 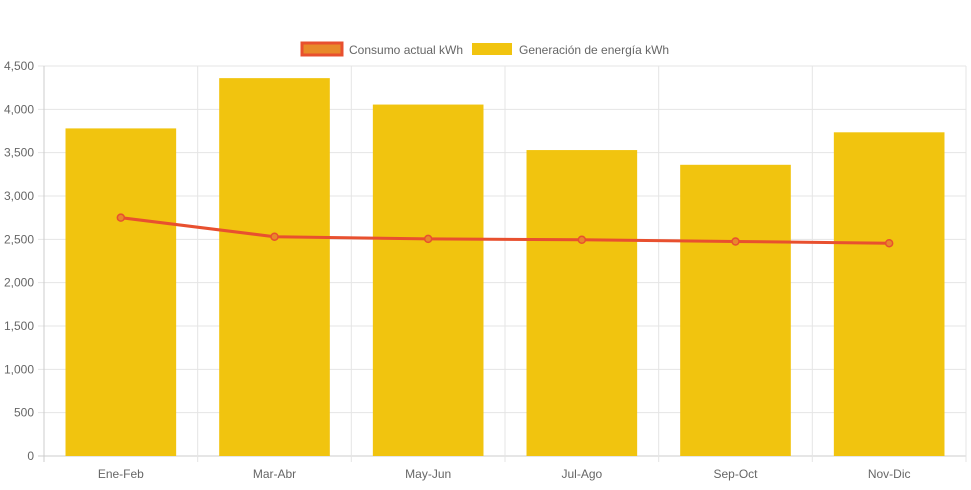 What do you see at coordinates (19, 369) in the screenshot?
I see `y-tick-label: 1,000` at bounding box center [19, 369].